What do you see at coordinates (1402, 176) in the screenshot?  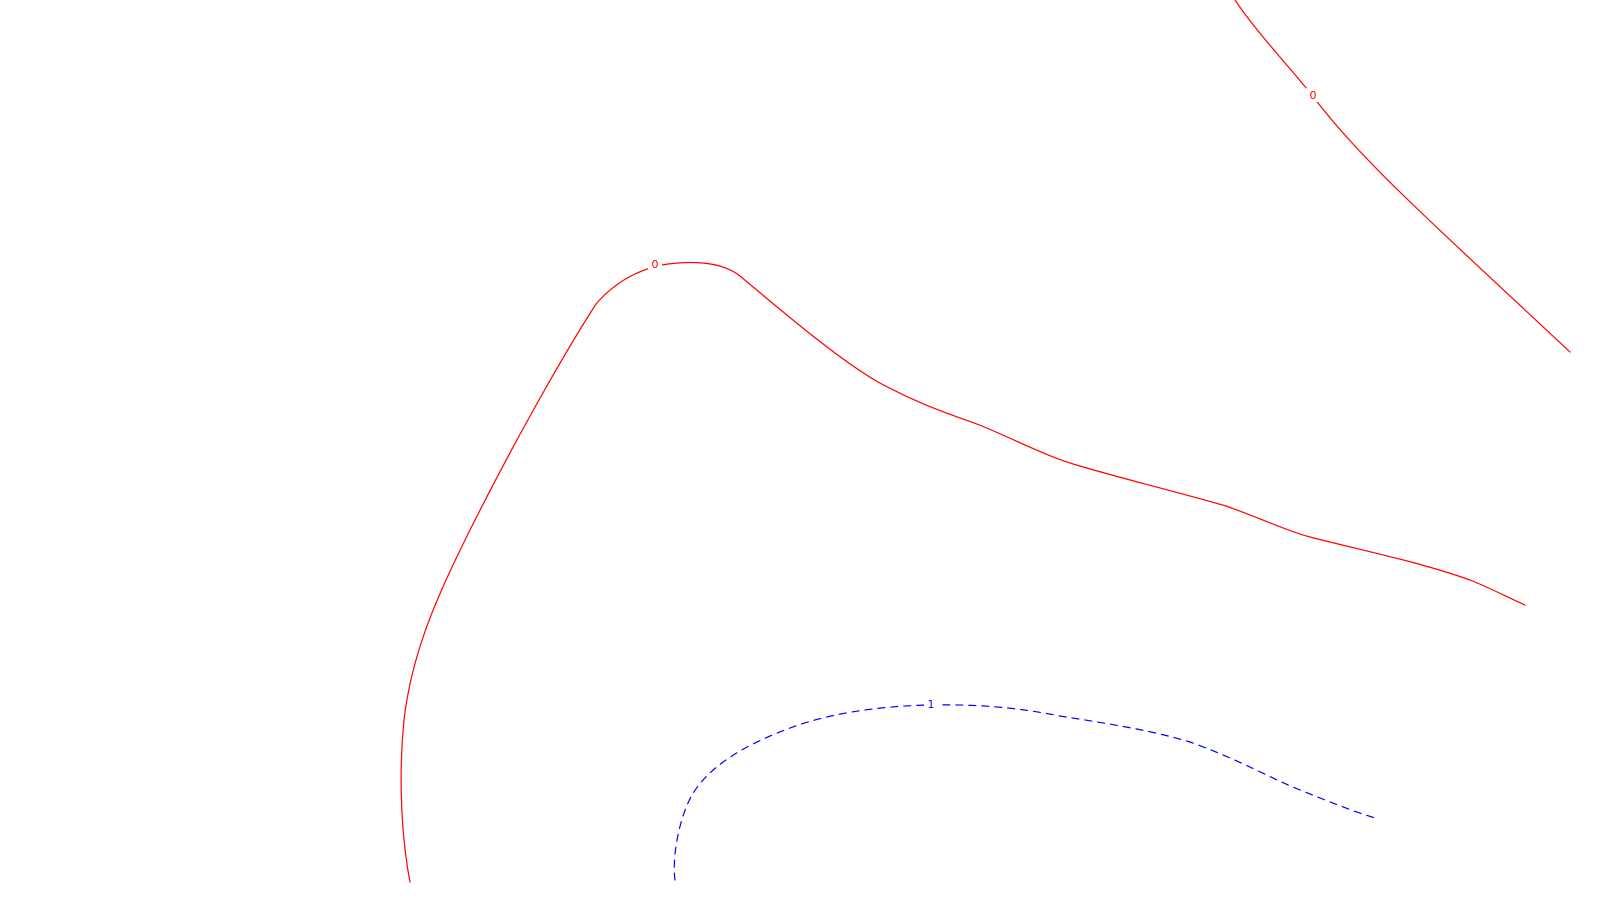 I see `contour-line-zero-top-right` at bounding box center [1402, 176].